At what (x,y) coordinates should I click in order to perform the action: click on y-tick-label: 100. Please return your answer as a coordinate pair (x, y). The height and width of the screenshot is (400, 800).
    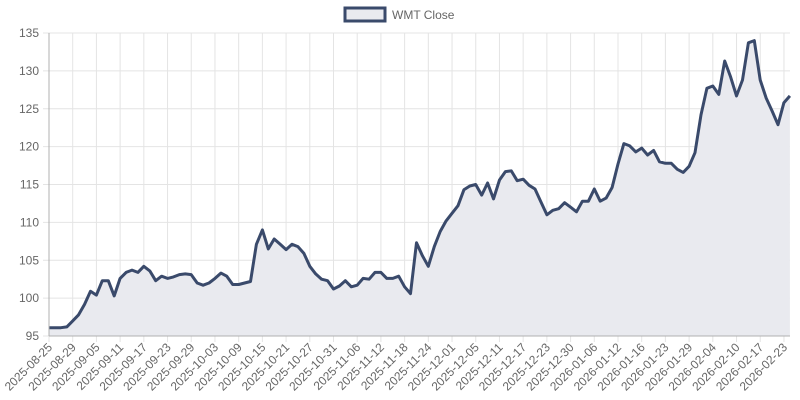
    Looking at the image, I should click on (29, 298).